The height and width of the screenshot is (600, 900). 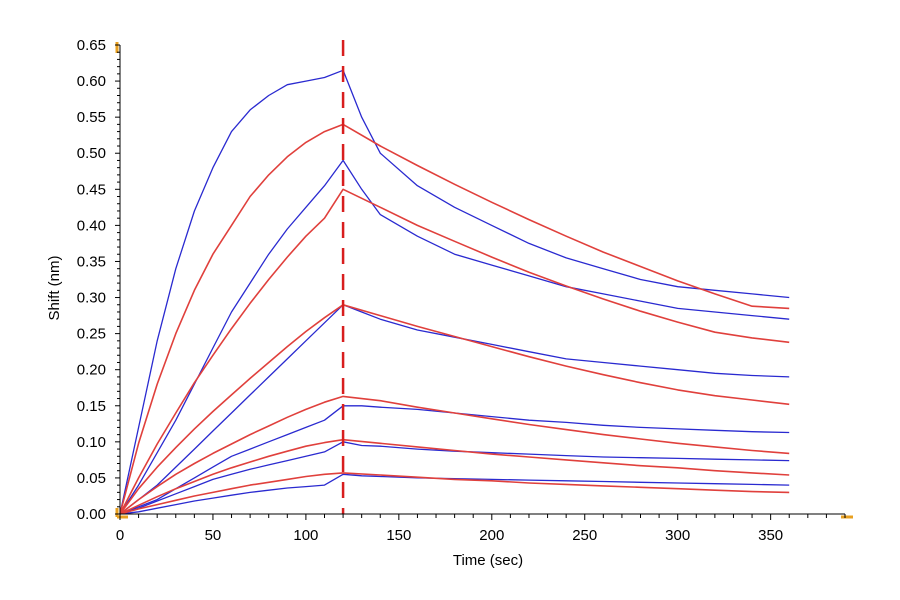 What do you see at coordinates (91, 370) in the screenshot?
I see `y-tick-label: 0.20` at bounding box center [91, 370].